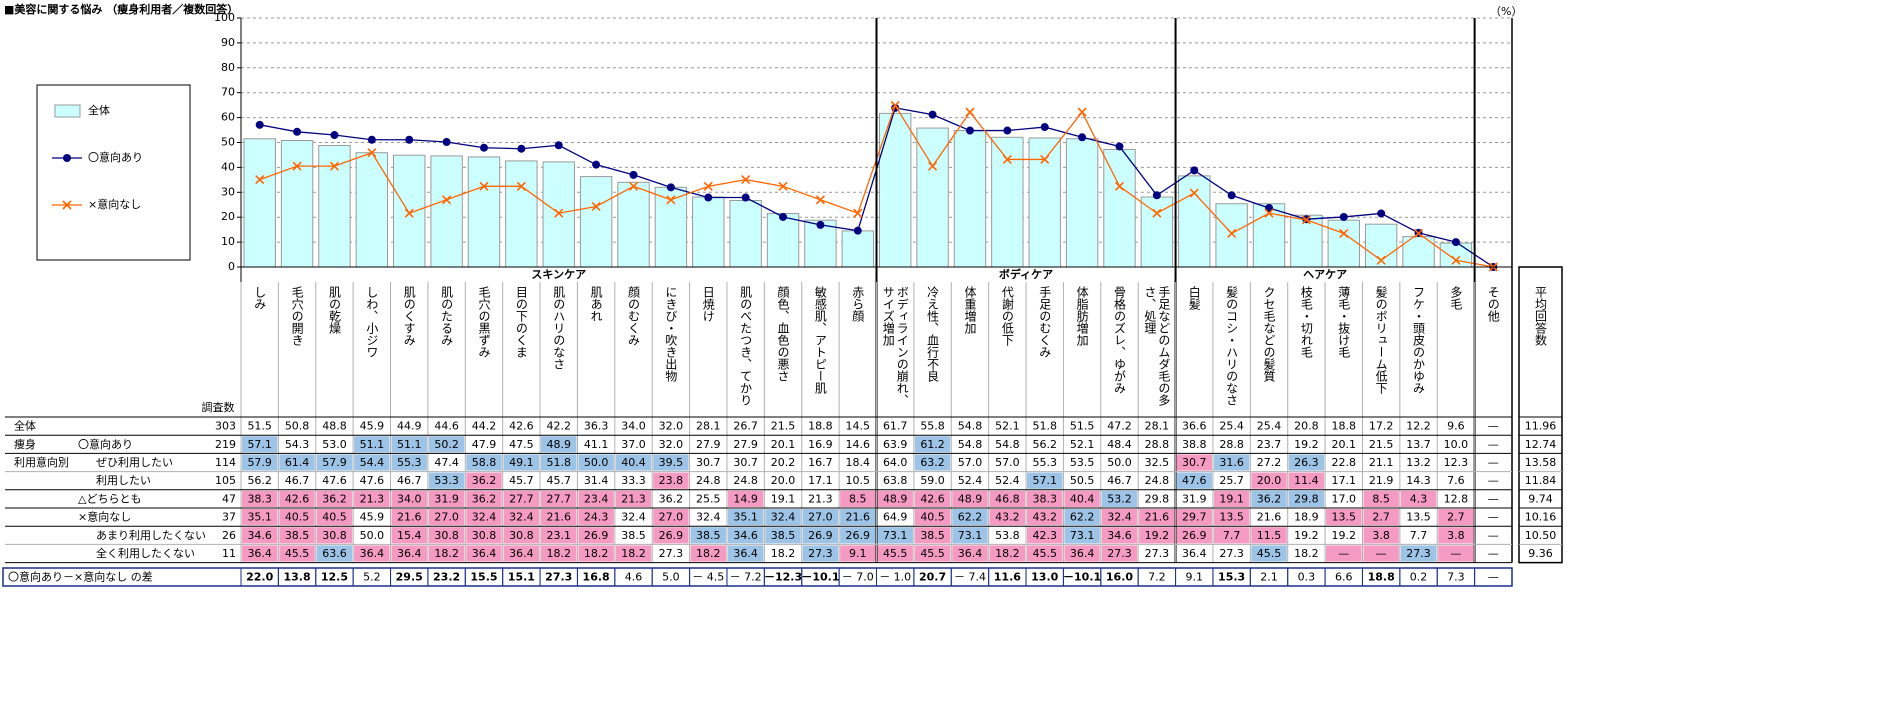  I want to click on table-cell: 47.5, so click(521, 444).